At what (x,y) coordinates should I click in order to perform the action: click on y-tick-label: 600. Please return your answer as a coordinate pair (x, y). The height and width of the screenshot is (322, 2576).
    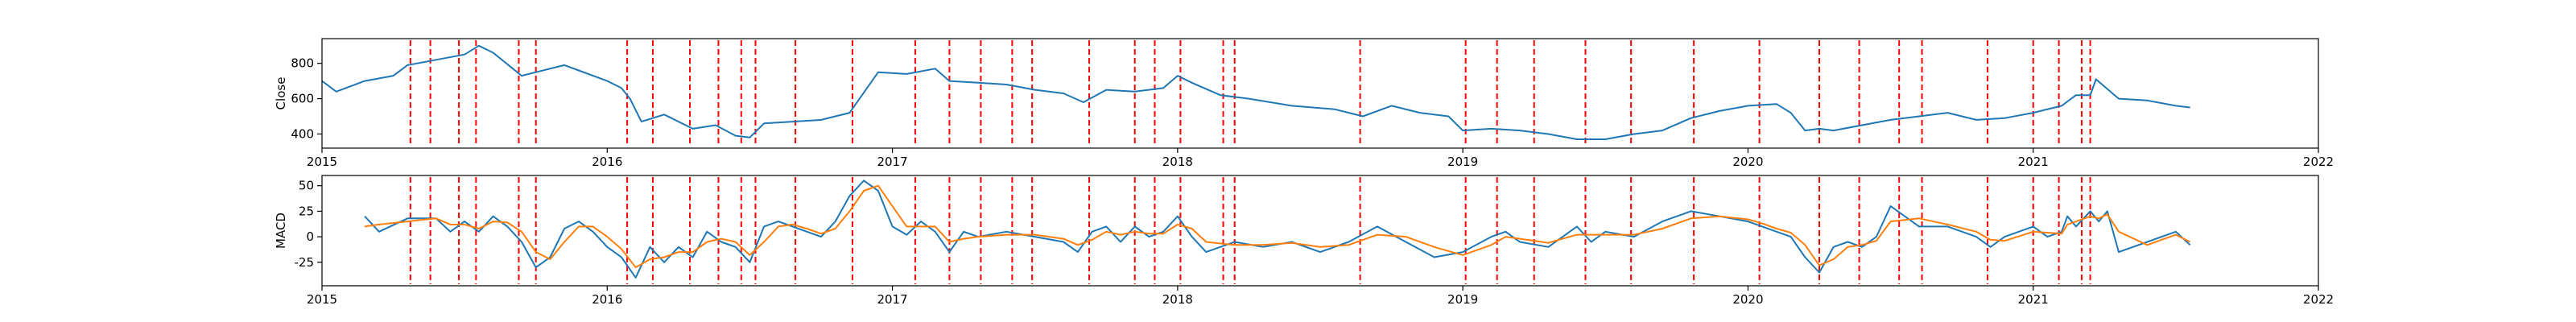
    Looking at the image, I should click on (302, 99).